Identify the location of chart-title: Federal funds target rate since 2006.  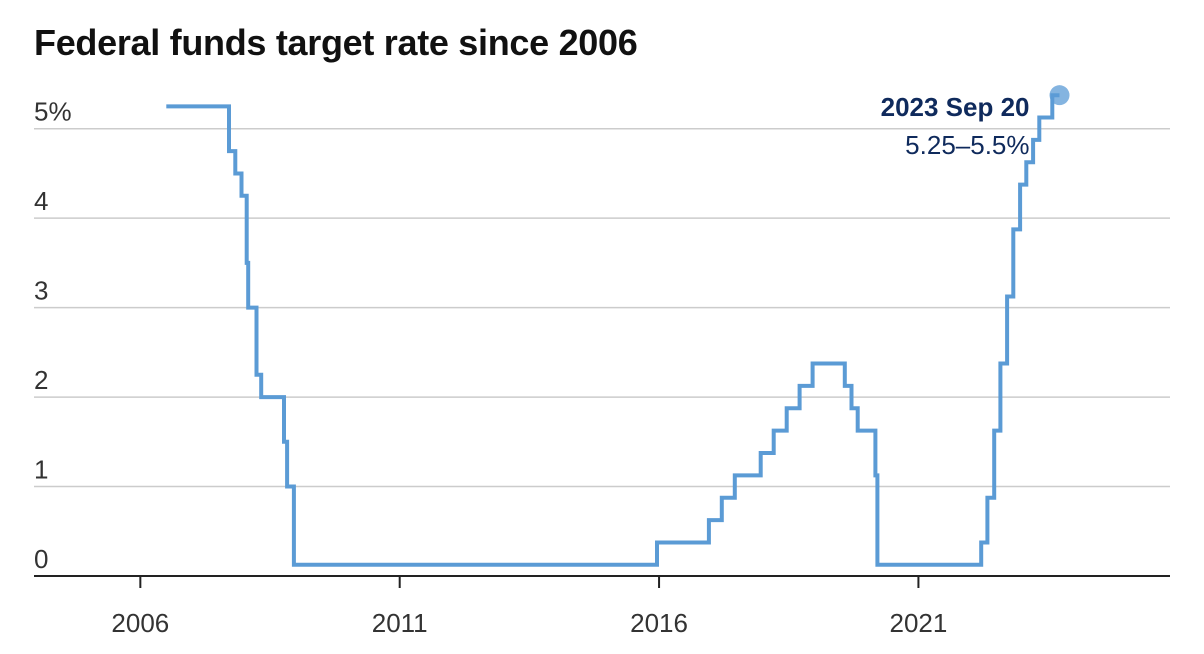
(336, 42).